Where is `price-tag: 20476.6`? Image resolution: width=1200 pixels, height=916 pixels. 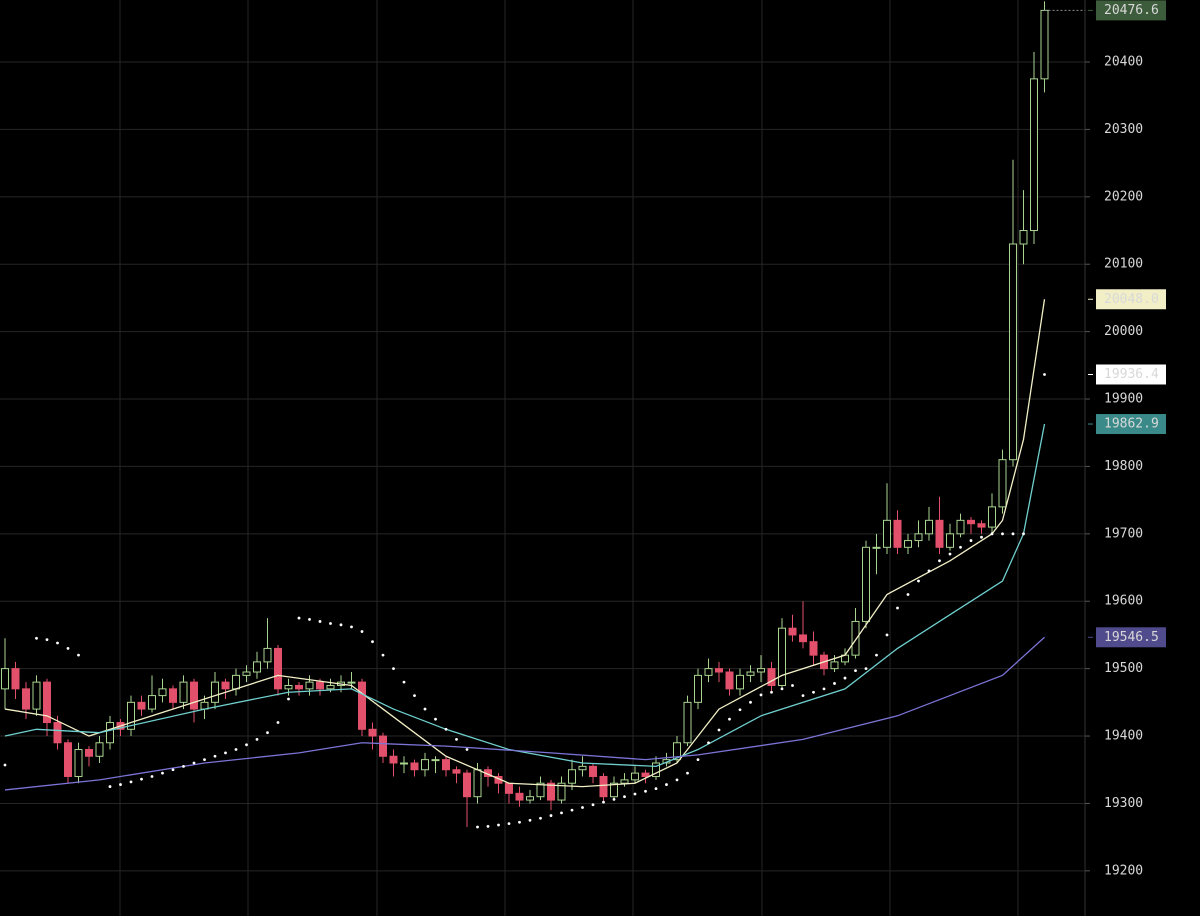 price-tag: 20476.6 is located at coordinates (1127, 10).